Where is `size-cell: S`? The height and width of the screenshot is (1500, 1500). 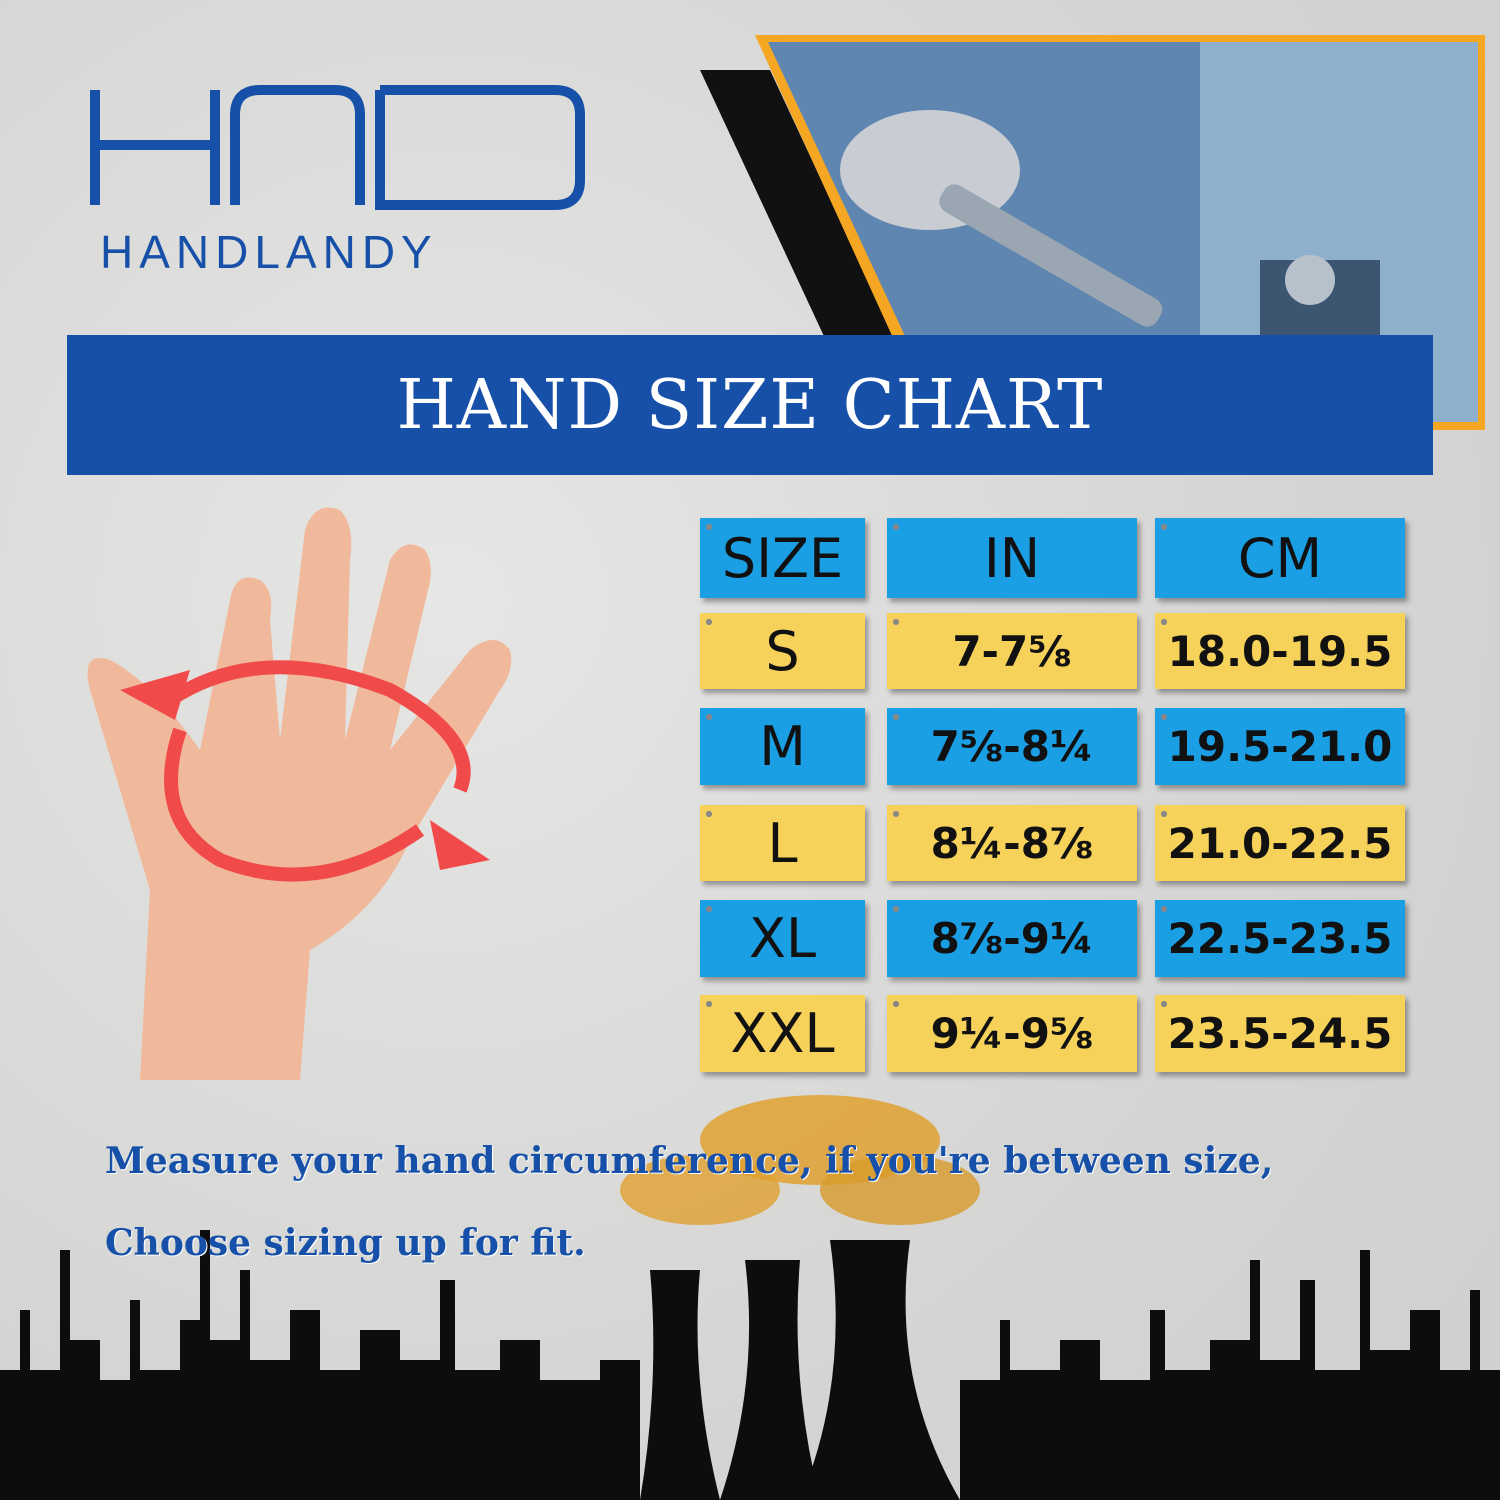 size-cell: S is located at coordinates (782, 651).